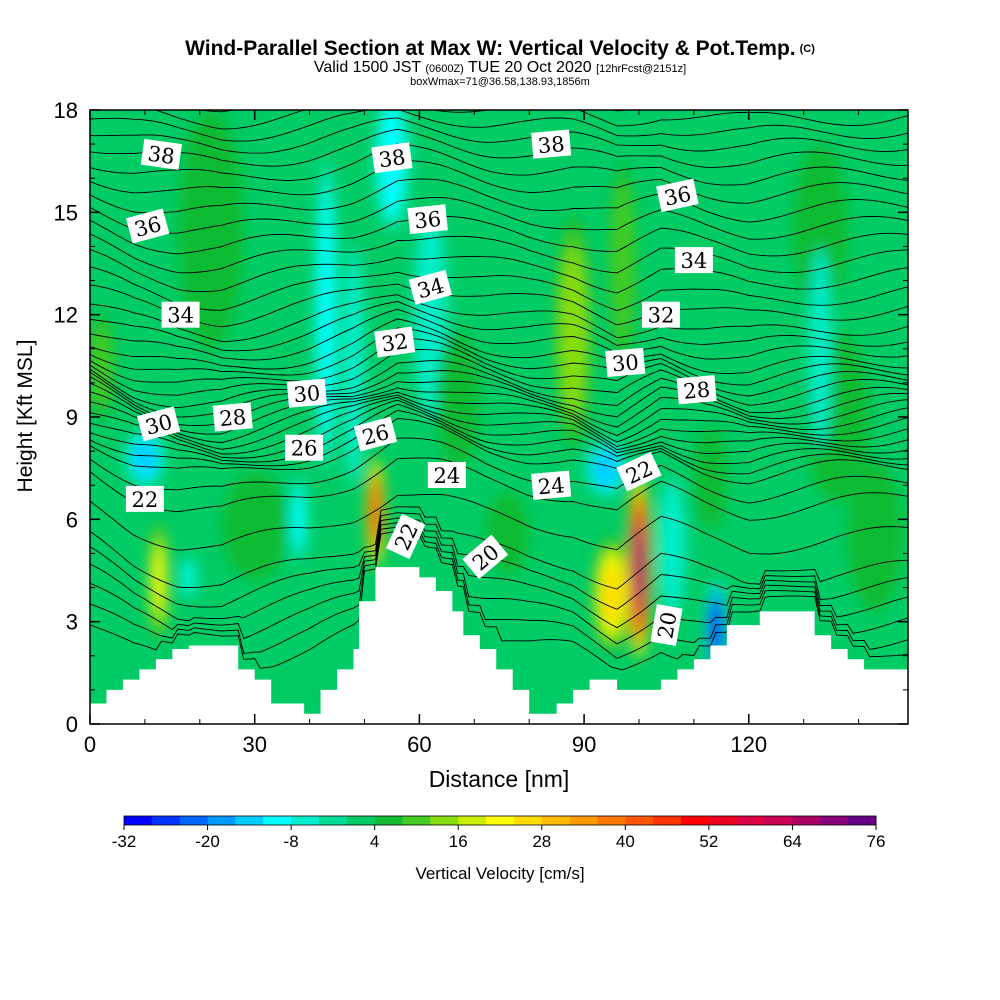 The height and width of the screenshot is (1000, 1000). Describe the element at coordinates (748, 744) in the screenshot. I see `x-tick-label: 120` at that location.